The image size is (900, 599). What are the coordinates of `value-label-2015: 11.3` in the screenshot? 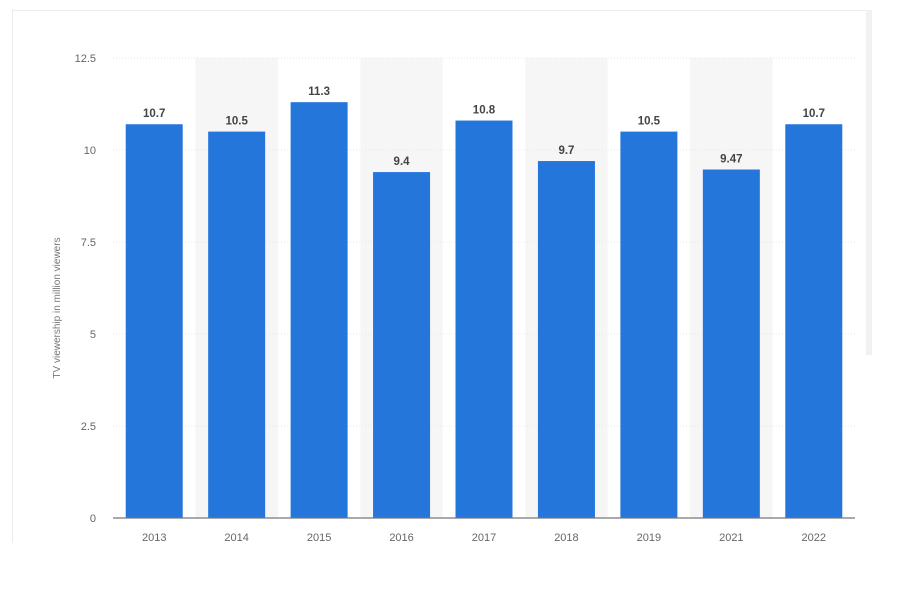 It's located at (319, 92).